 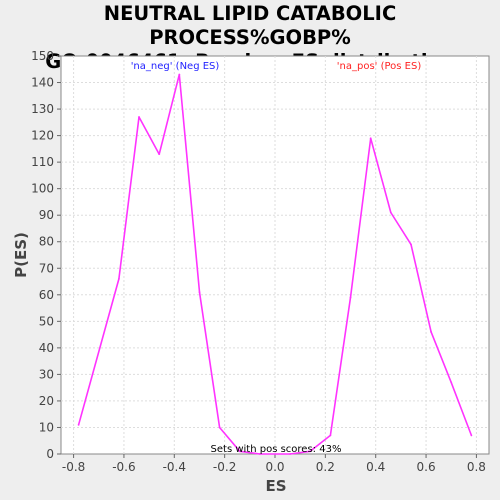 What do you see at coordinates (325, 467) in the screenshot?
I see `x-tick-label: 0.2` at bounding box center [325, 467].